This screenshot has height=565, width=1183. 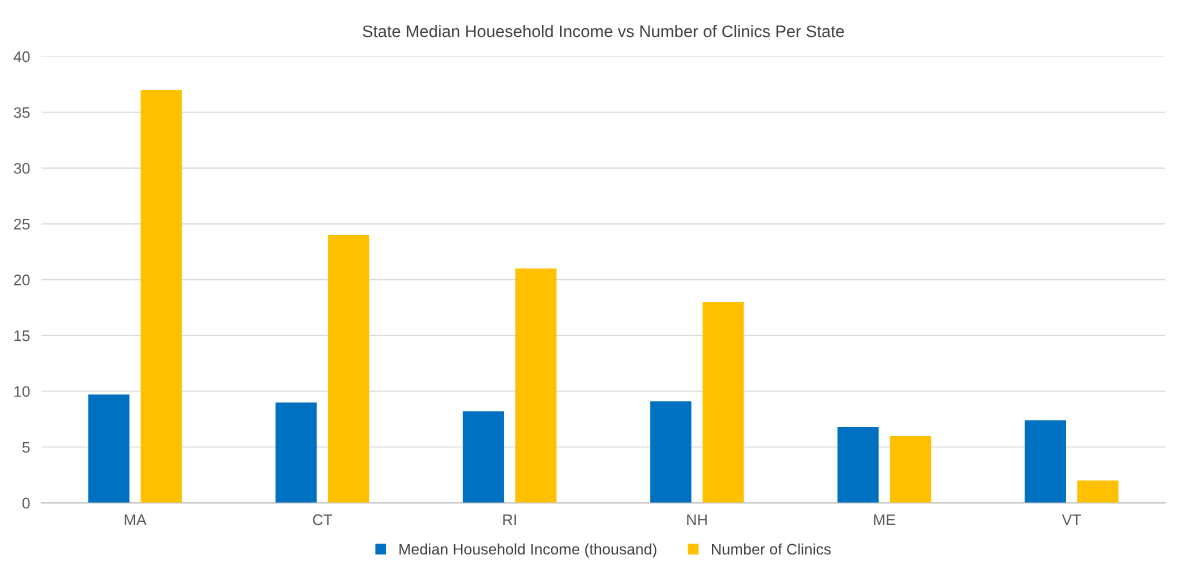 What do you see at coordinates (21, 168) in the screenshot?
I see `y-tick-label: 30` at bounding box center [21, 168].